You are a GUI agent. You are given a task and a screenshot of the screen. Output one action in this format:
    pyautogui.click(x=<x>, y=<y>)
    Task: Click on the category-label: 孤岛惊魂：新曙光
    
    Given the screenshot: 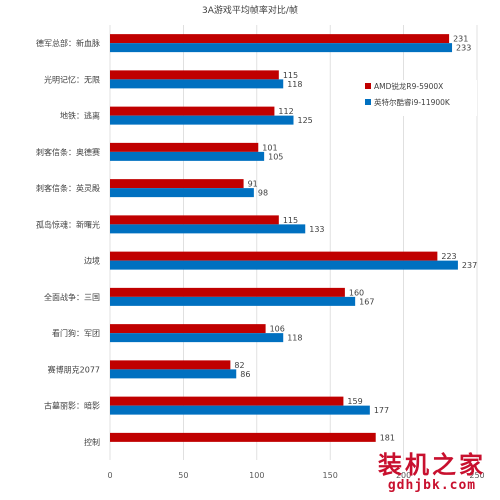 What is the action you would take?
    pyautogui.click(x=68, y=224)
    